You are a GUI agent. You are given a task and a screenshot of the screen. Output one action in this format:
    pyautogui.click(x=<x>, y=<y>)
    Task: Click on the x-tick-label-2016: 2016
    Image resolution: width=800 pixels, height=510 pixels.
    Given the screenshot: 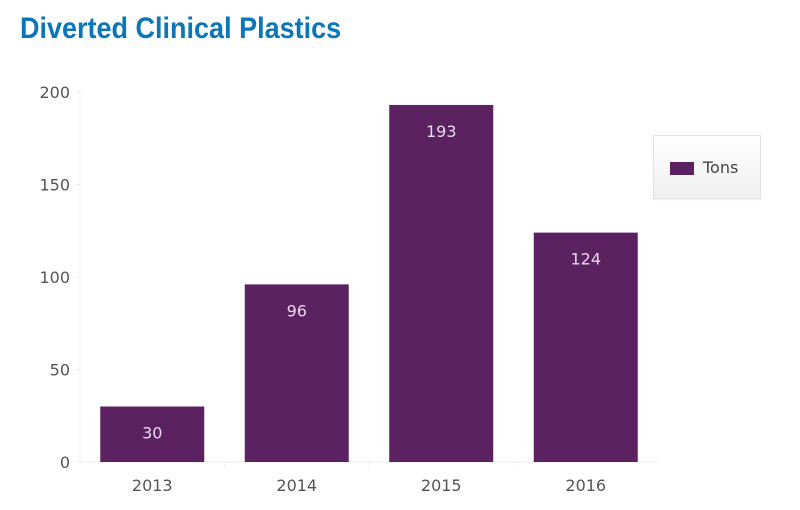 What is the action you would take?
    pyautogui.click(x=585, y=485)
    